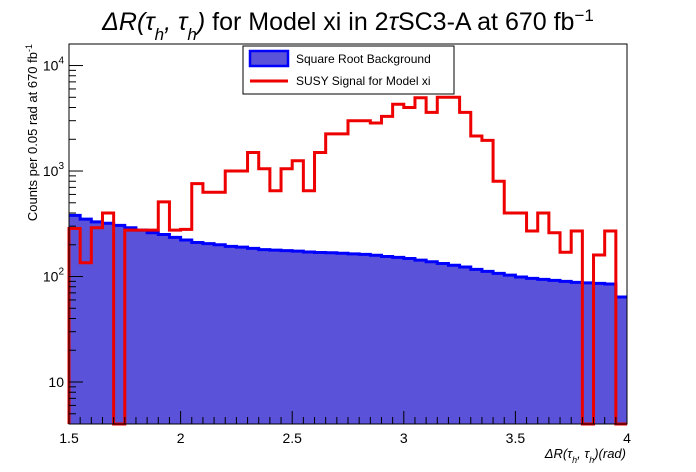  I want to click on legend-label-signal: SUSY Signal for Model xi, so click(363, 81).